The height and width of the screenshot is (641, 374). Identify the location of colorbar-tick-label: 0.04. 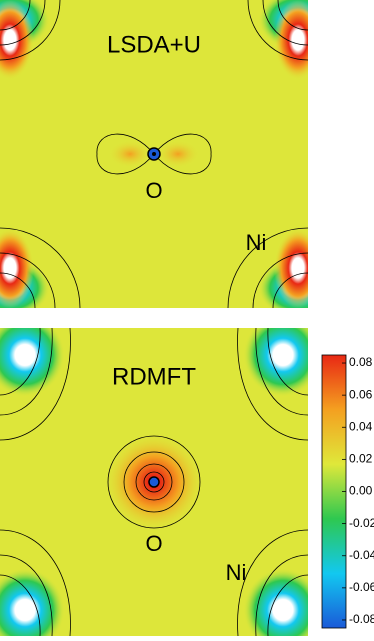
(361, 426).